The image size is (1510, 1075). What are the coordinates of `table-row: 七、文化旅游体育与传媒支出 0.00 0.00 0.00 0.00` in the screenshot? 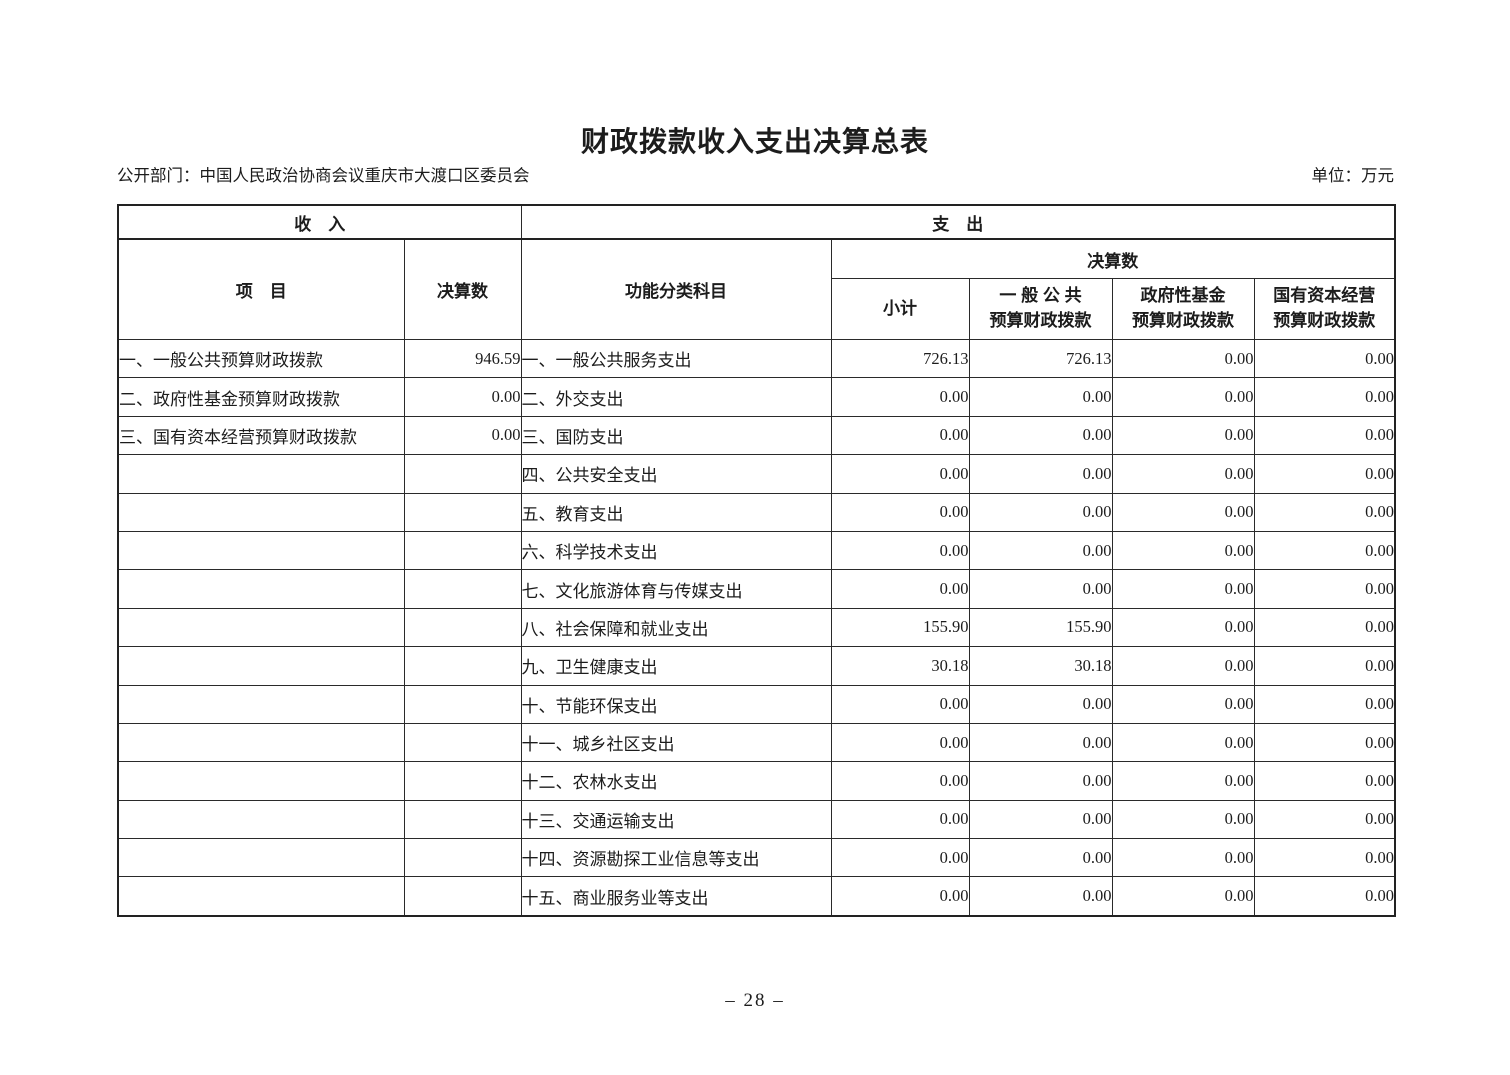 It's located at (756, 589).